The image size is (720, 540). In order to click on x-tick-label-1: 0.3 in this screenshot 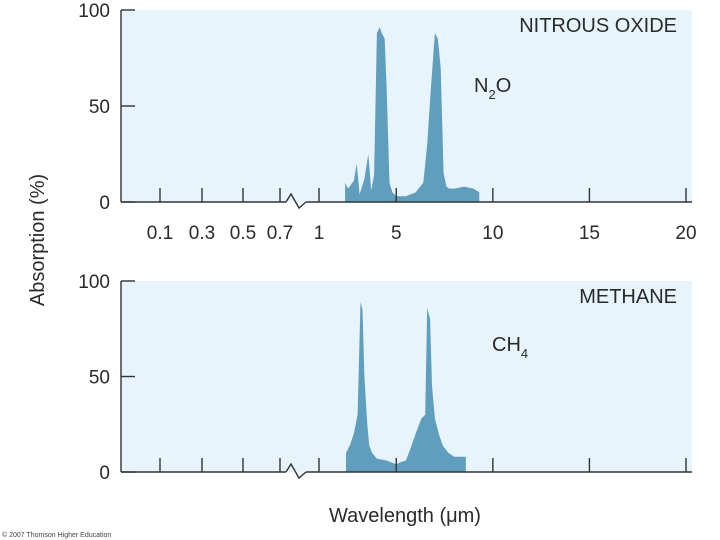, I will do `click(202, 233)`.